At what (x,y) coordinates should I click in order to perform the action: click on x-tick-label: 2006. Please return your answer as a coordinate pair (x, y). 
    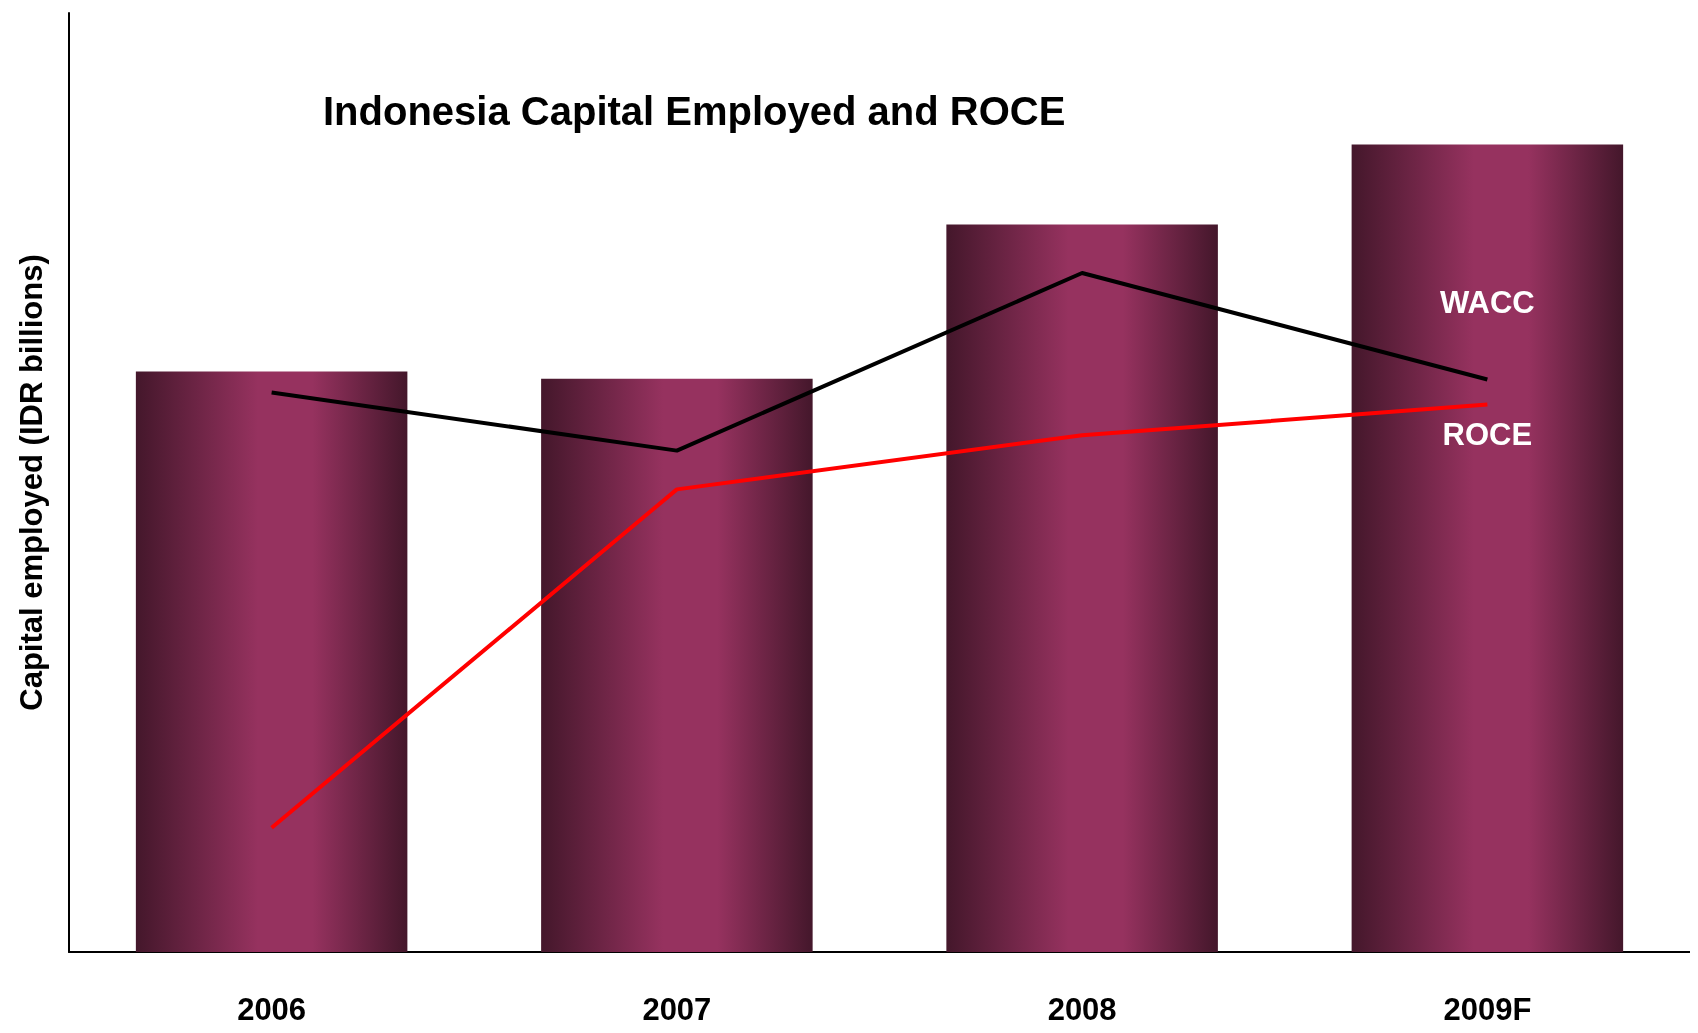
    Looking at the image, I should click on (272, 1009).